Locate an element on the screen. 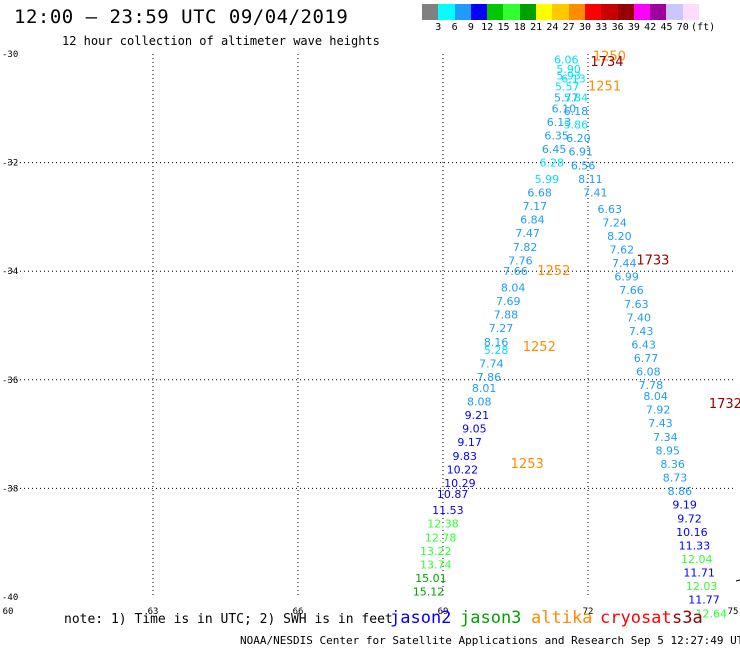  page-title: 12:00 – 23:59 UTC 09/04/2019 is located at coordinates (181, 17).